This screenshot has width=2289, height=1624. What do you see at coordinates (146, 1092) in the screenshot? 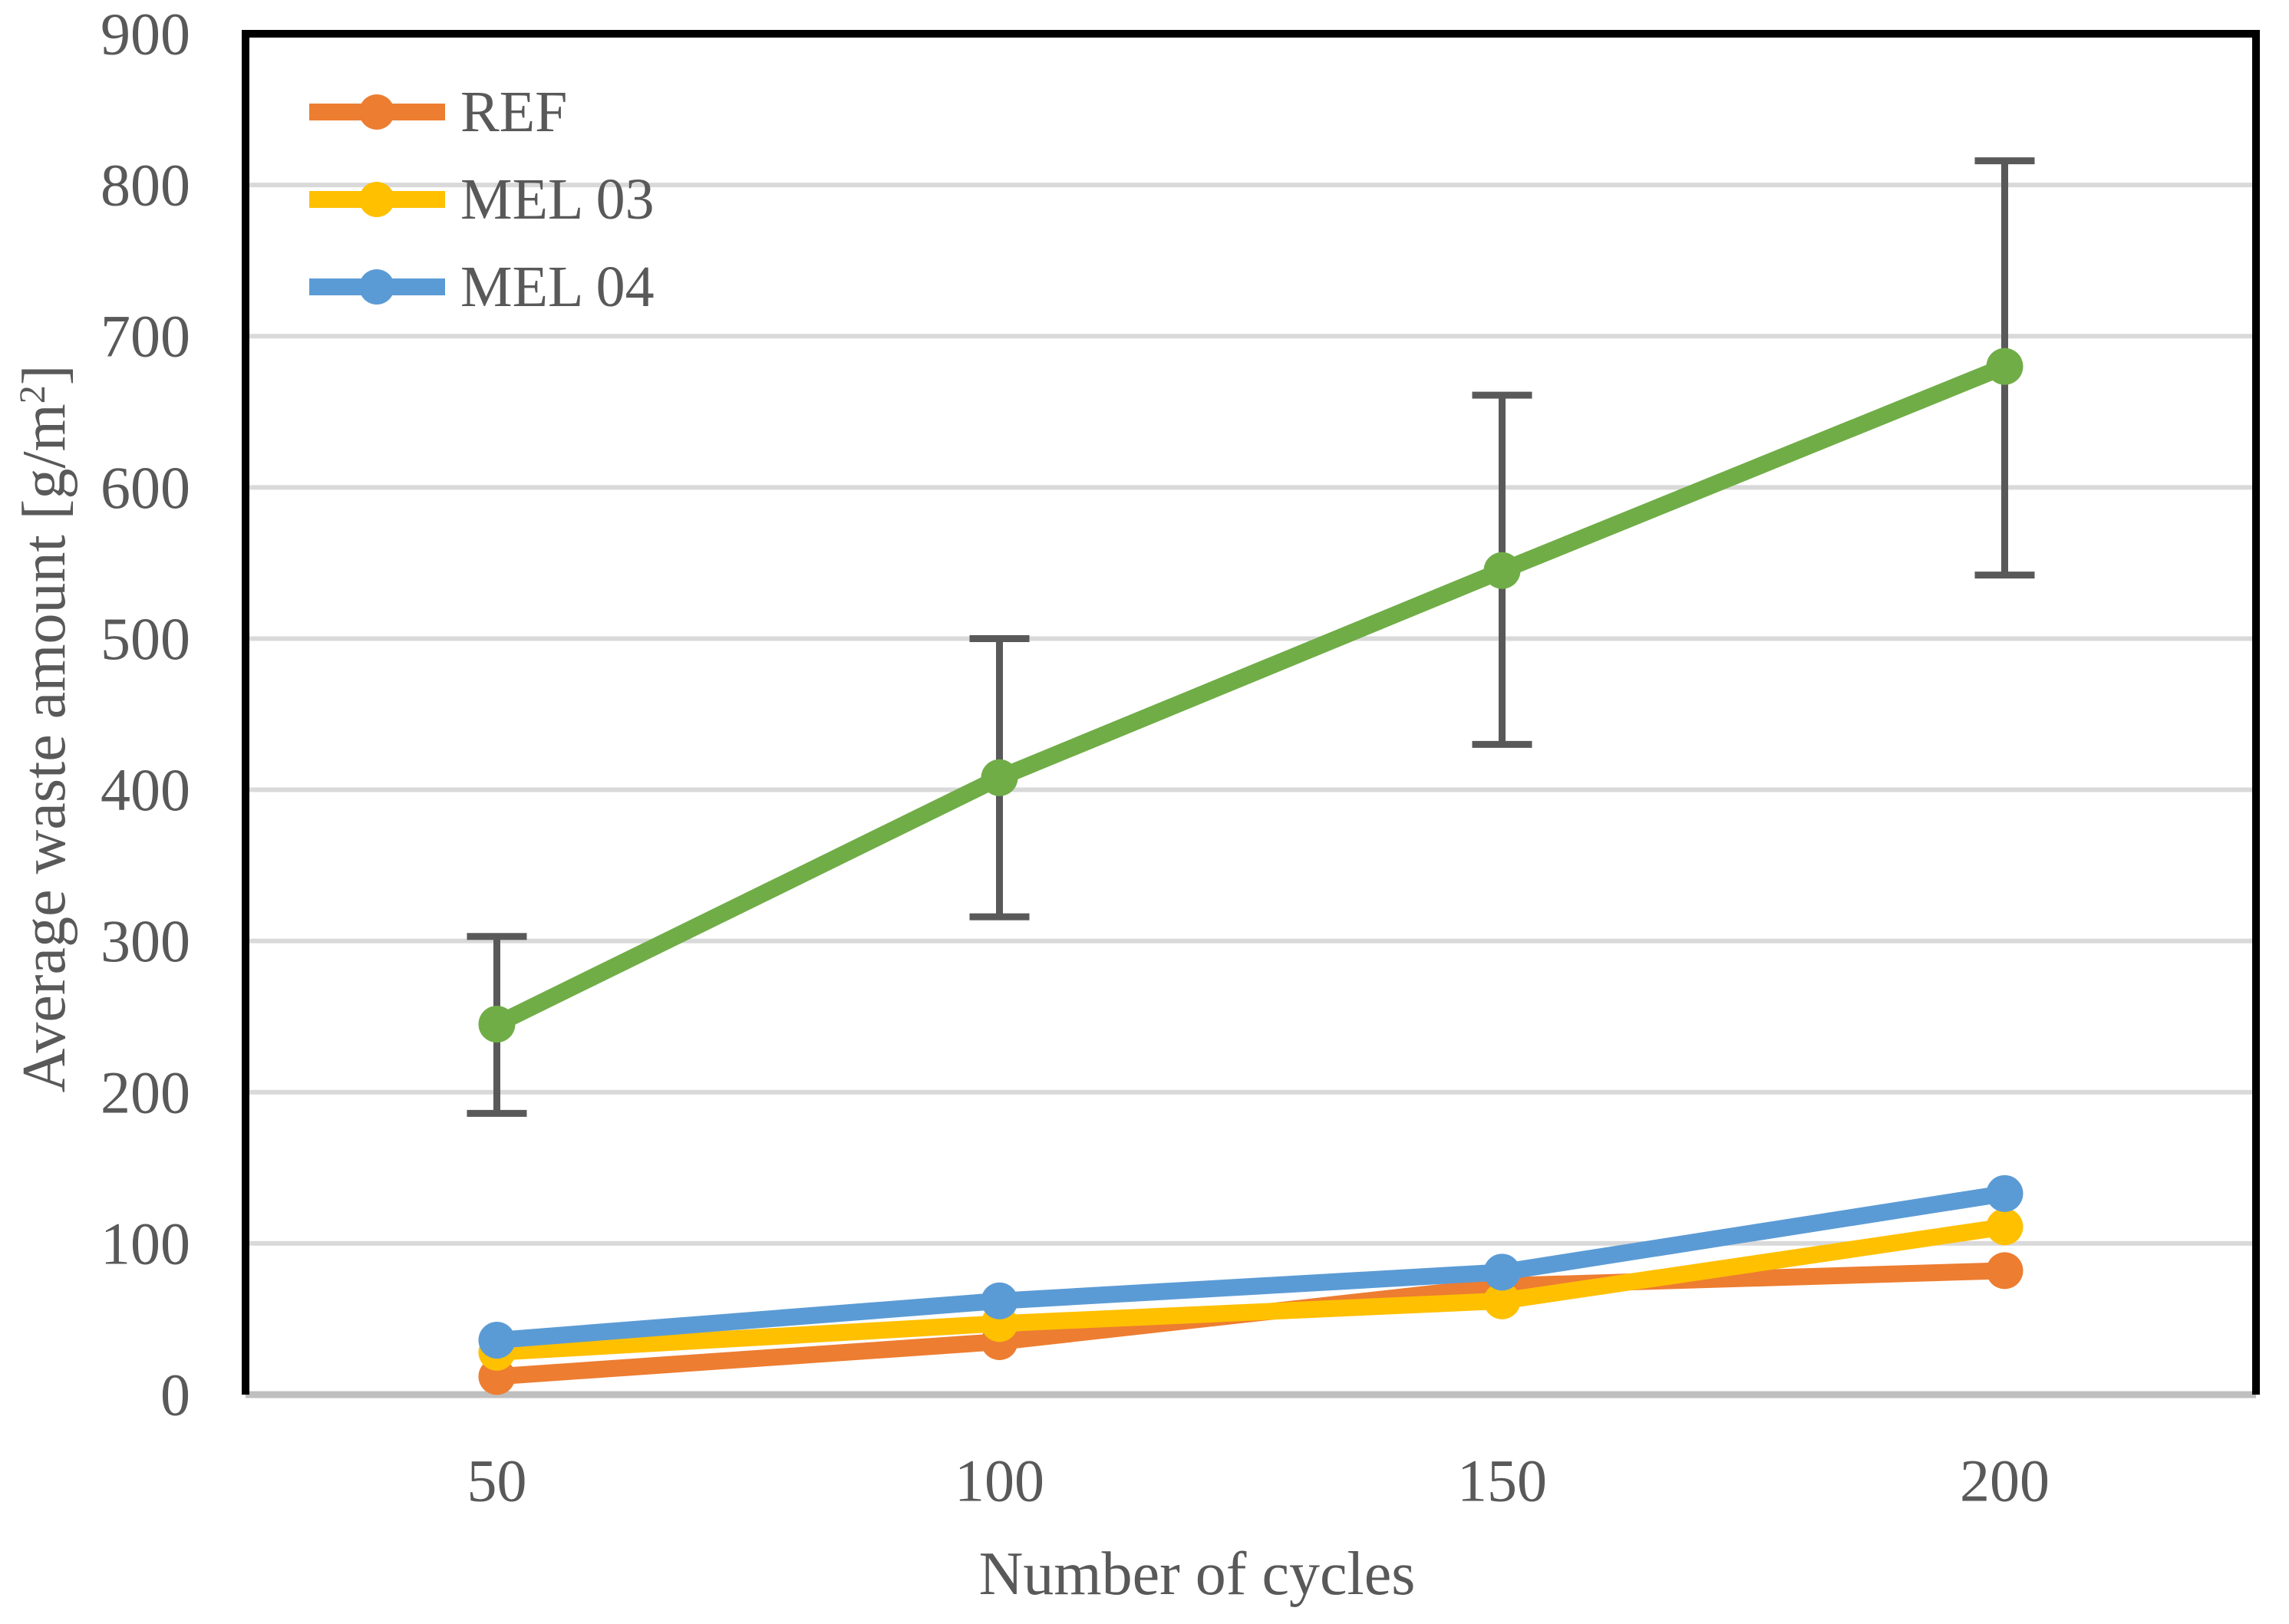
I see `y-tick-label: 200` at bounding box center [146, 1092].